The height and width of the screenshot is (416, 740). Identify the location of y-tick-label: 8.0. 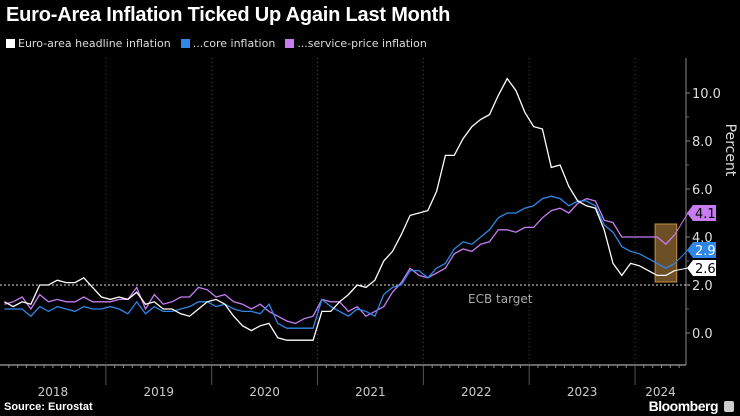
(702, 142).